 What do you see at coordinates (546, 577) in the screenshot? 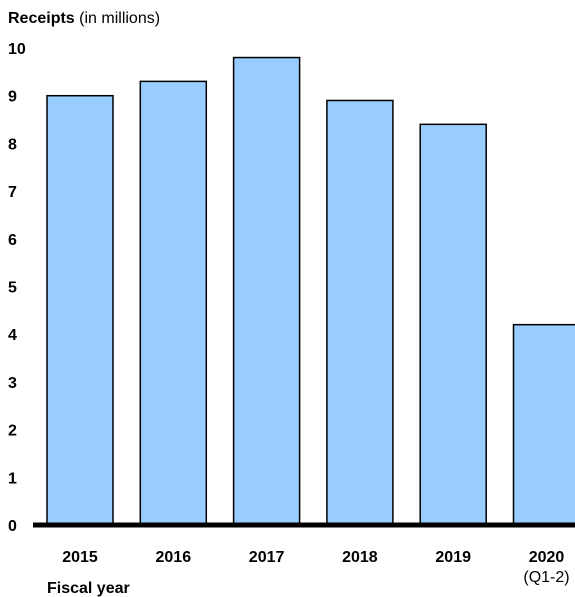
I see `x-tick-sublabel: (Q1-2)` at bounding box center [546, 577].